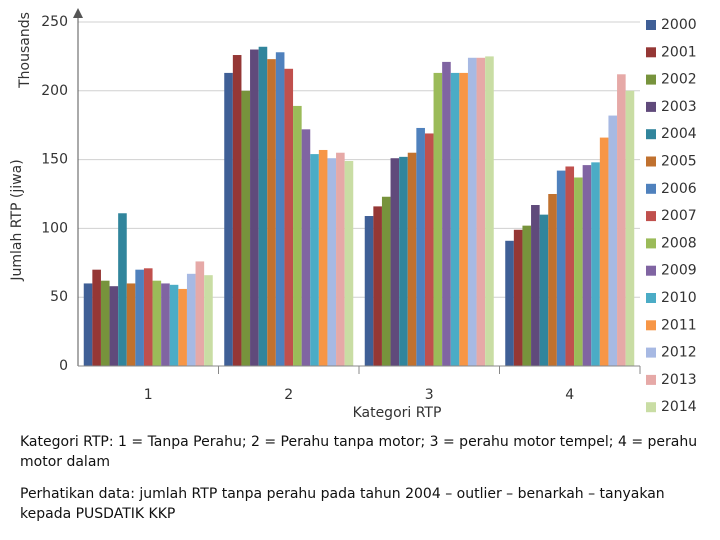 This screenshot has width=720, height=540. I want to click on y-tick-label: 200, so click(54, 91).